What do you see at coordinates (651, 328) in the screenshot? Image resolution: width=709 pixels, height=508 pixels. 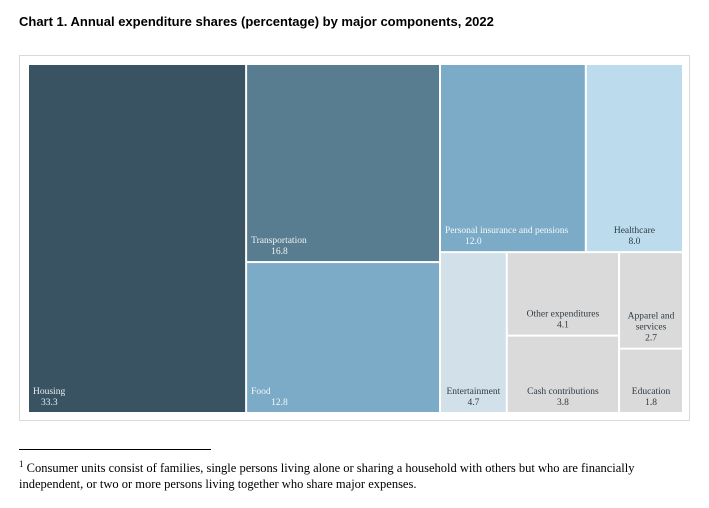 I see `treemap-label-apparel-and-services-line2: services` at bounding box center [651, 328].